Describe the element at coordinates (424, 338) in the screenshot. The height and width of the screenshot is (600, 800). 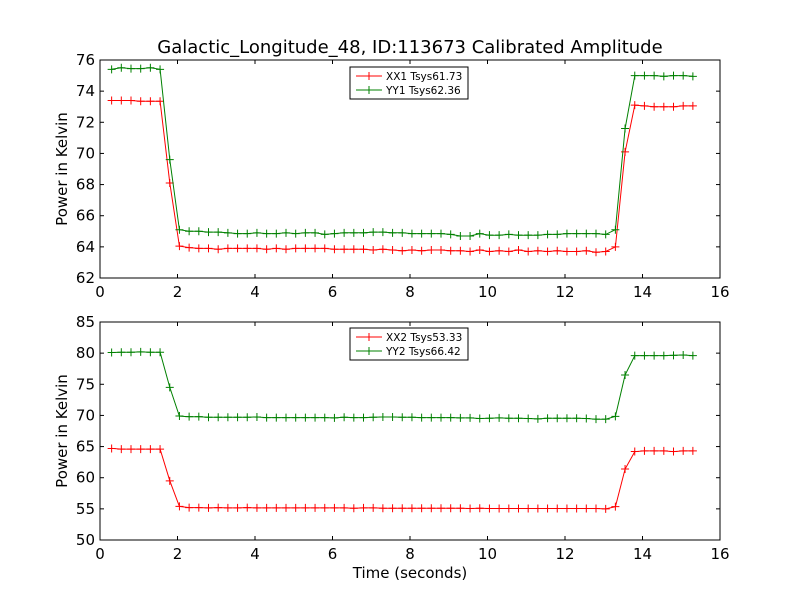
I see `legend-label: XX2 Tsys53.33` at that location.